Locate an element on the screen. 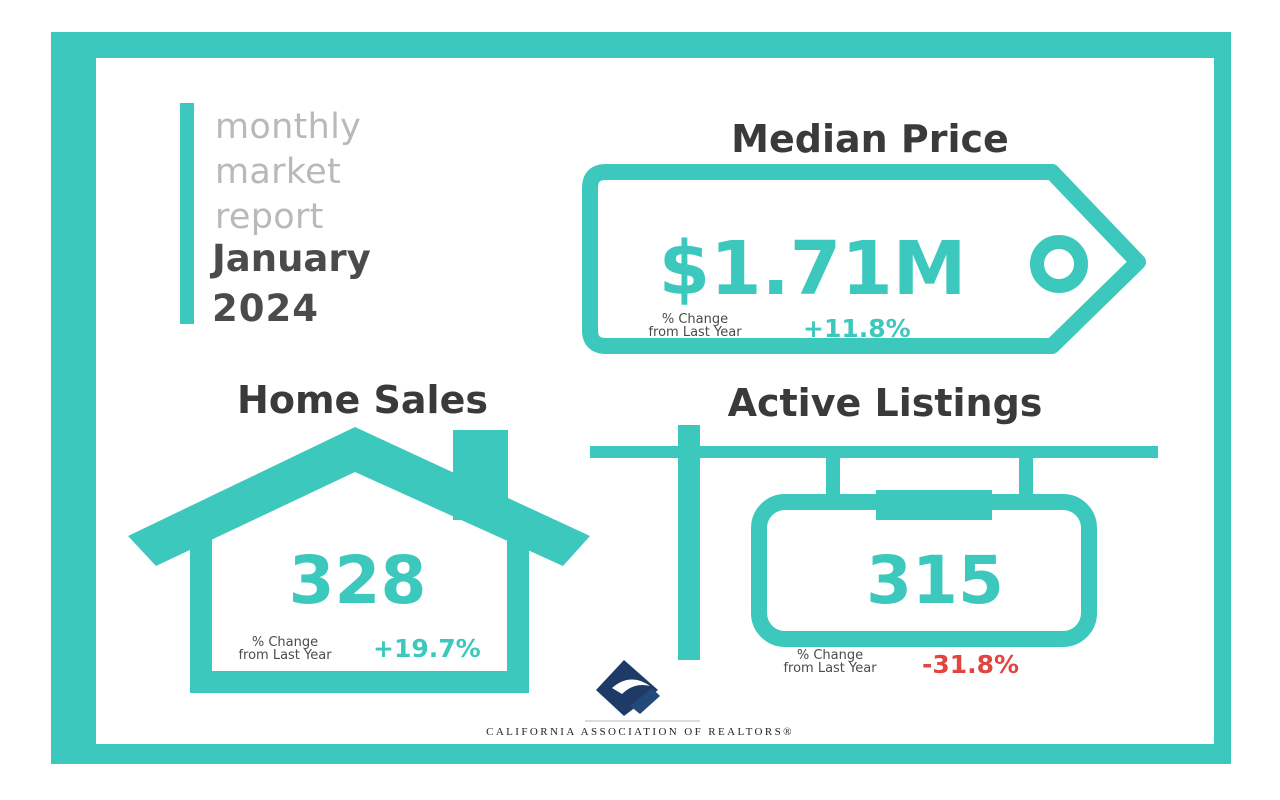 The height and width of the screenshot is (800, 1280). header-year: 2024 is located at coordinates (265, 308).